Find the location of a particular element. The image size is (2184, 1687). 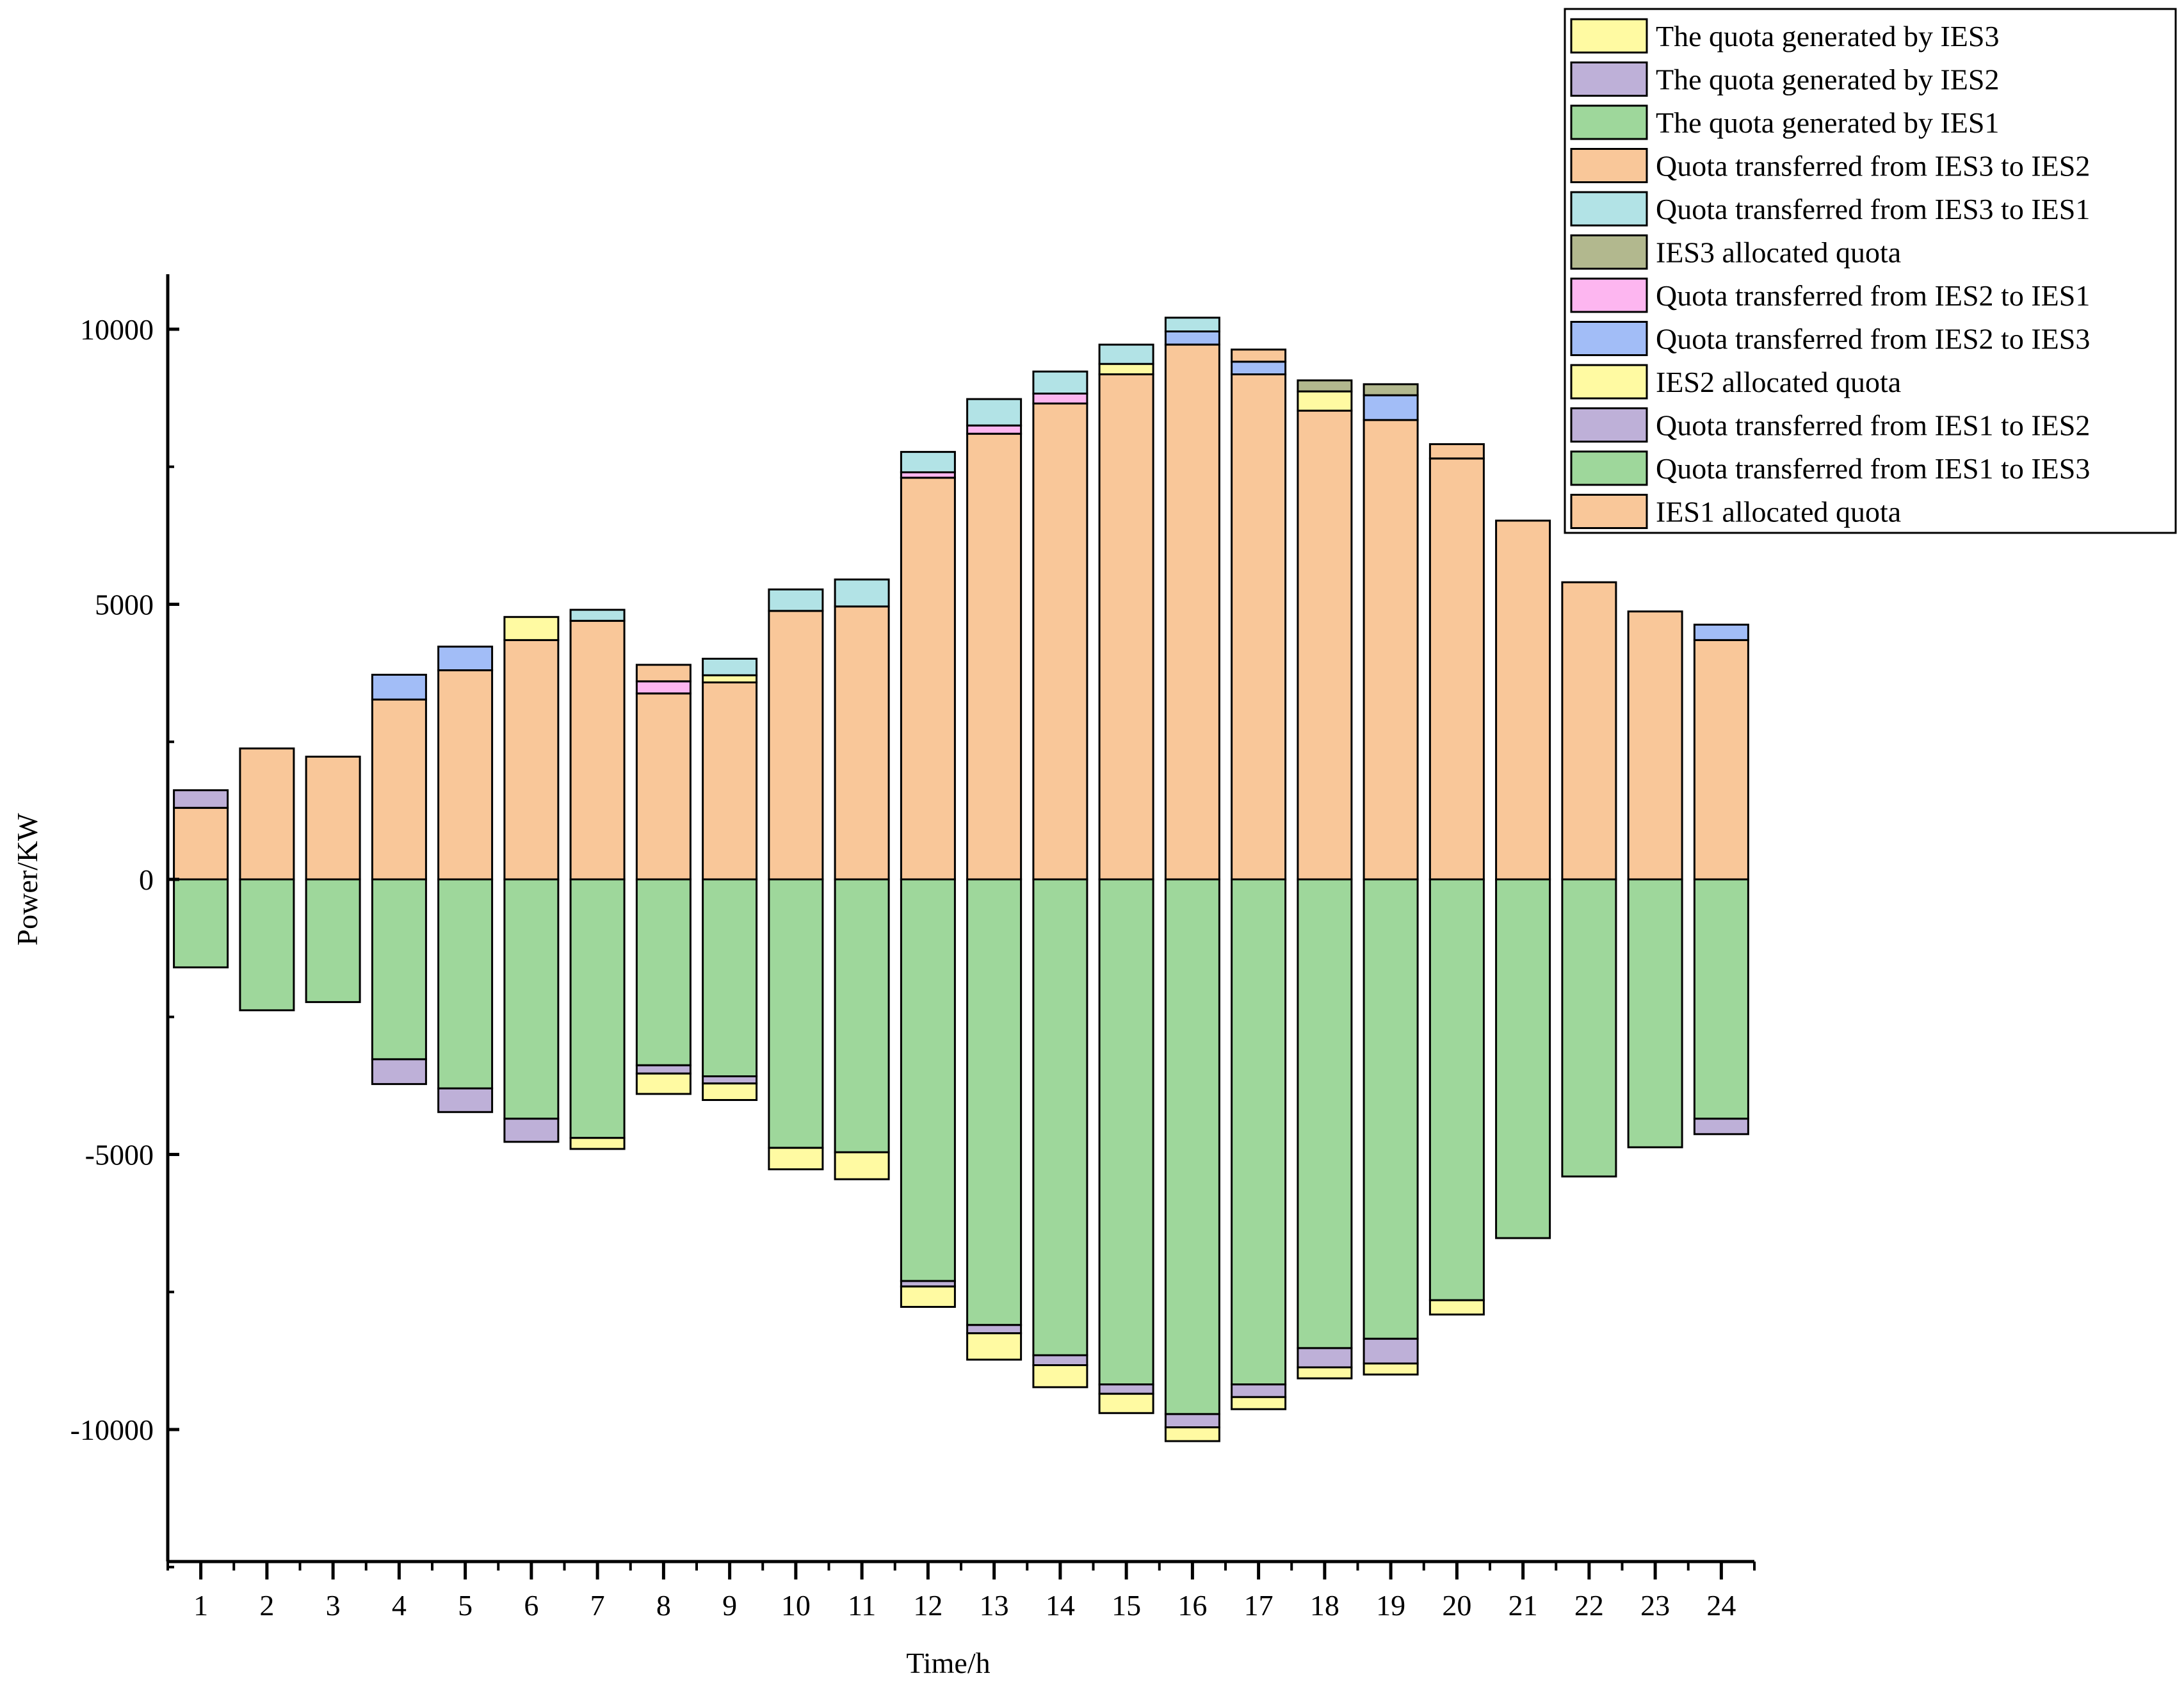

x-tick-label: 5 is located at coordinates (465, 1606).